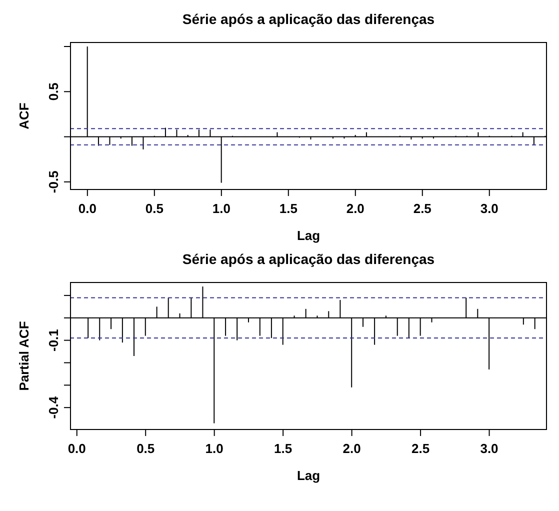 The width and height of the screenshot is (559, 511). What do you see at coordinates (24, 356) in the screenshot?
I see `y-axis-title: Partial ACF` at bounding box center [24, 356].